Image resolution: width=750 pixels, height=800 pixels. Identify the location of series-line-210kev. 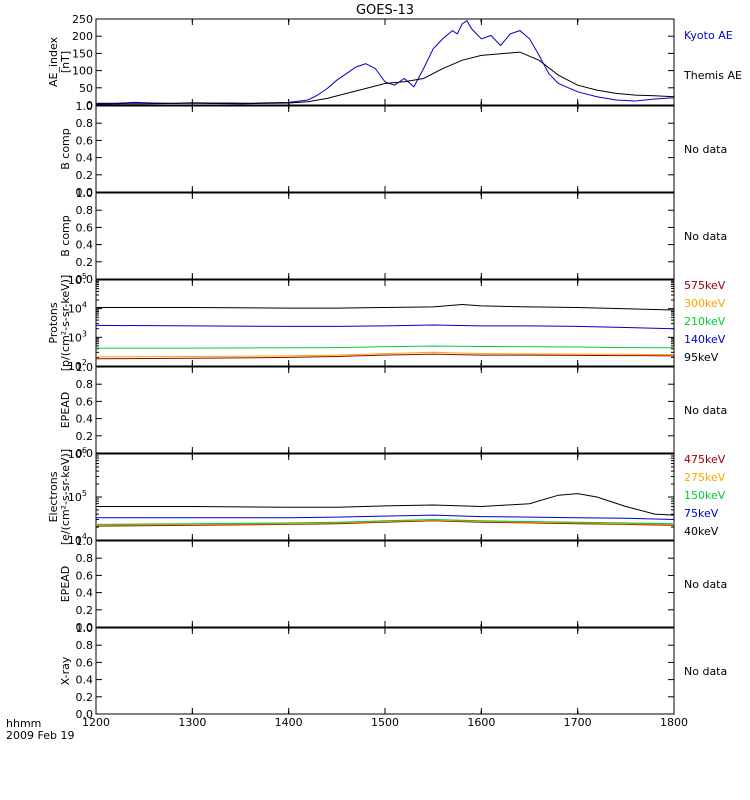
(385, 347).